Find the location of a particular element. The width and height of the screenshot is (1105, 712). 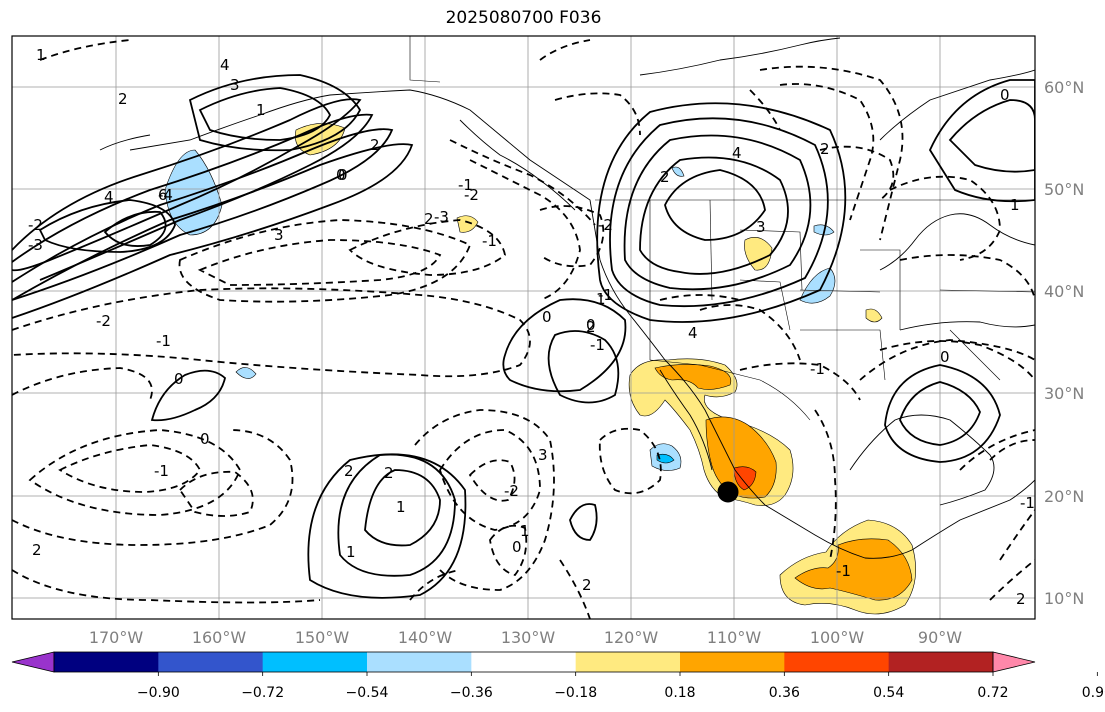

latitude-label: 50°N is located at coordinates (1064, 189).